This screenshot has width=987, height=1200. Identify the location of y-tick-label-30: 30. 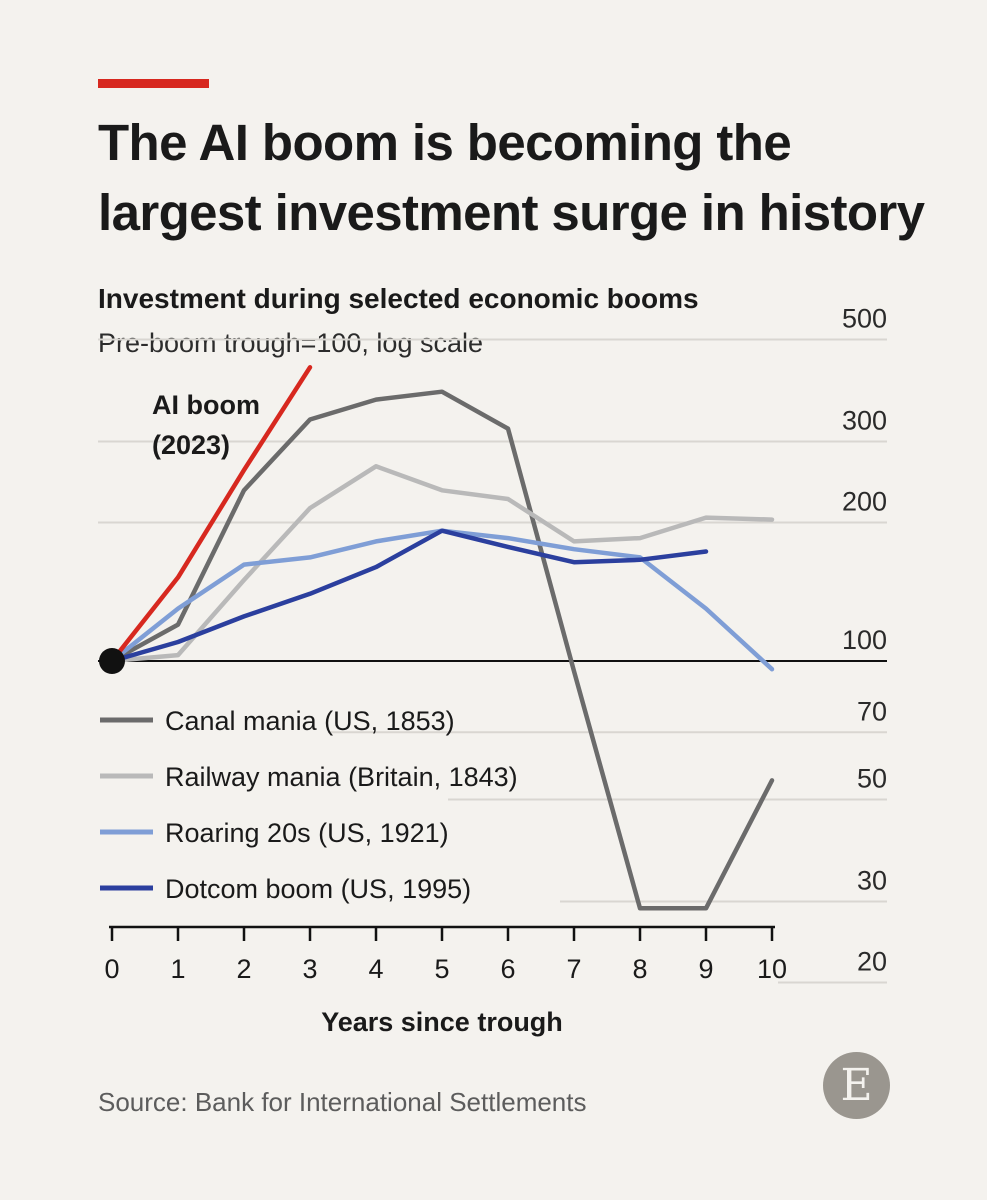
(872, 881).